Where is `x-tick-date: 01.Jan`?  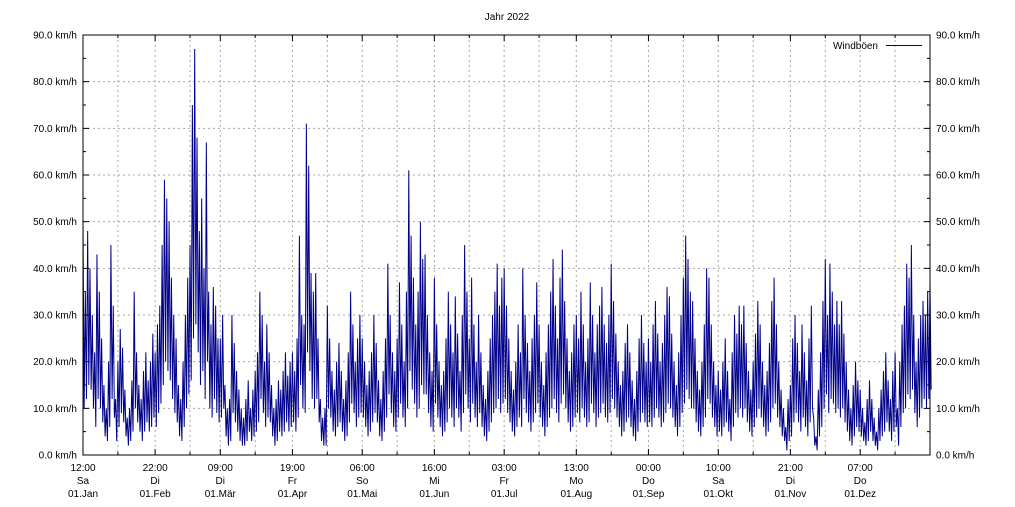 x-tick-date: 01.Jan is located at coordinates (83, 494).